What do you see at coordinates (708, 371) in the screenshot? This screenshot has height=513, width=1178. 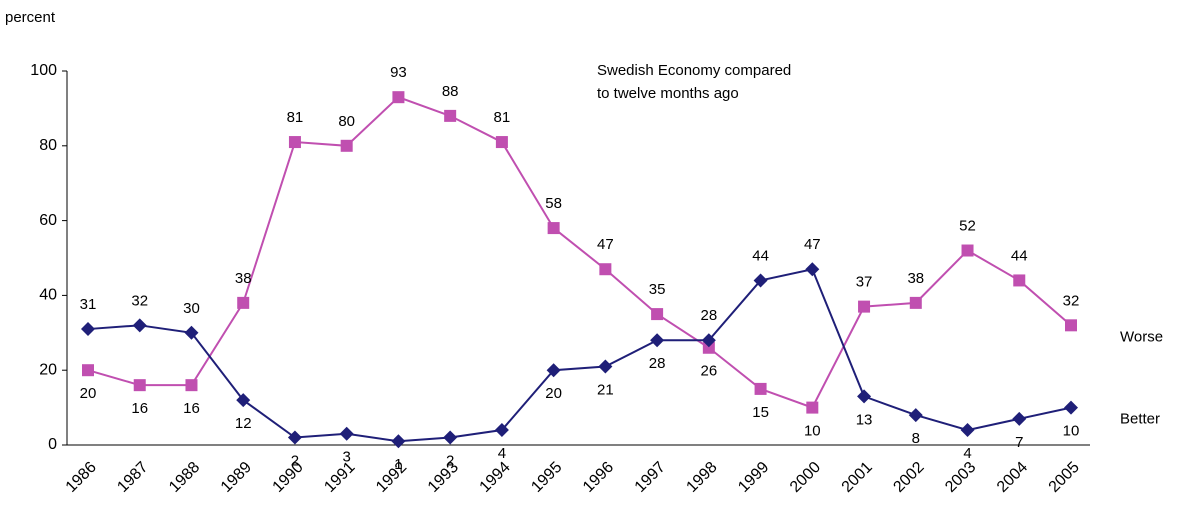 I see `data-label: 26` at bounding box center [708, 371].